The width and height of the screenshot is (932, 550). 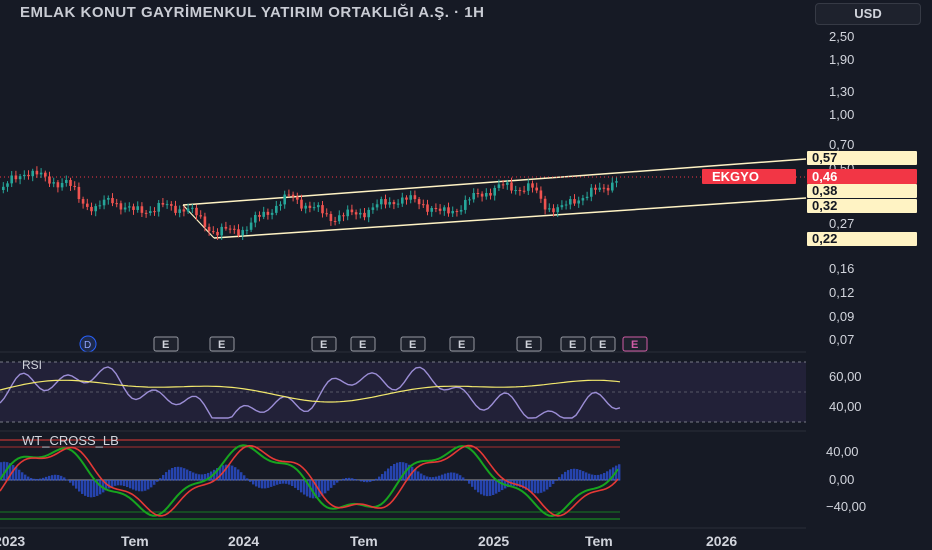 What do you see at coordinates (599, 541) in the screenshot?
I see `time-label-tem-3: Tem` at bounding box center [599, 541].